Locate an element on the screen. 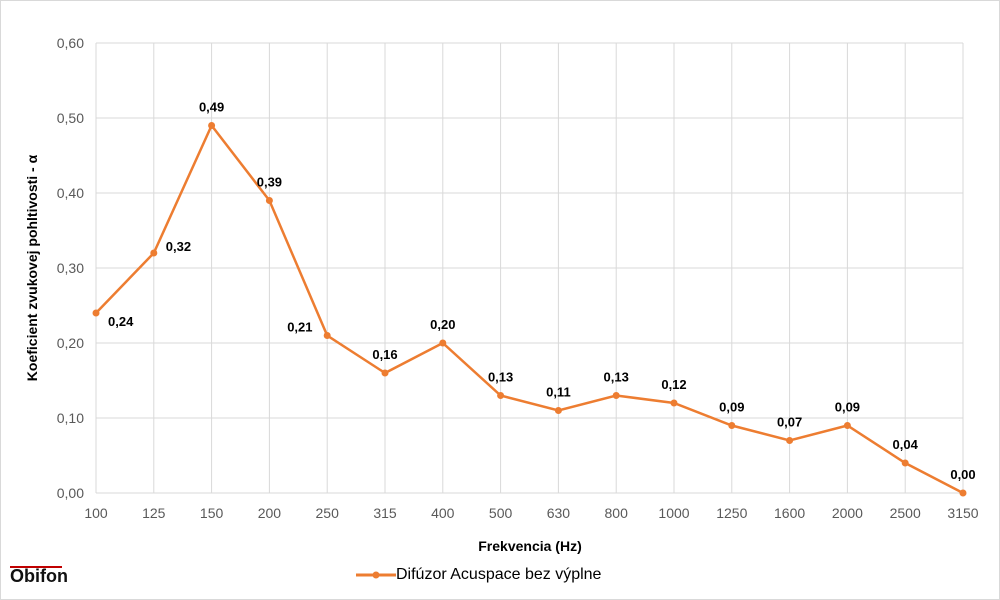 This screenshot has width=1000, height=600. data-label: 0,20 is located at coordinates (442, 324).